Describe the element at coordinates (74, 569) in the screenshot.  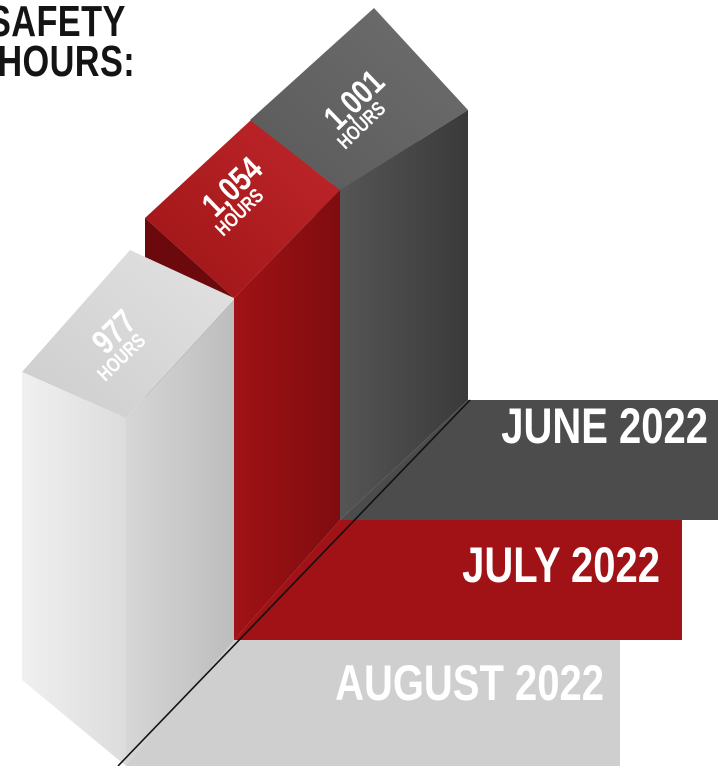
I see `bar-side-august` at that location.